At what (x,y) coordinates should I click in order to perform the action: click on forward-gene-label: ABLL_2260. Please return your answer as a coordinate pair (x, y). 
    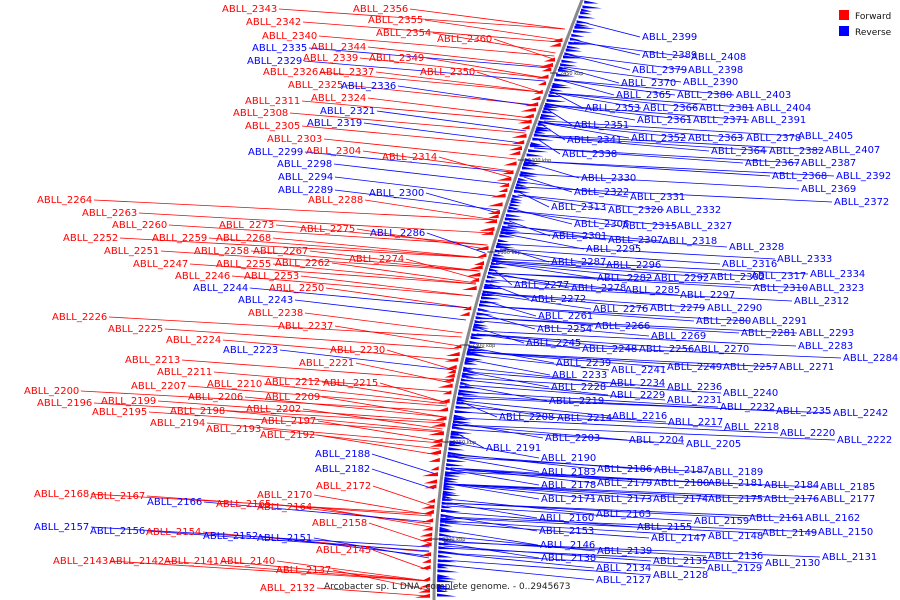
    Looking at the image, I should click on (139, 225).